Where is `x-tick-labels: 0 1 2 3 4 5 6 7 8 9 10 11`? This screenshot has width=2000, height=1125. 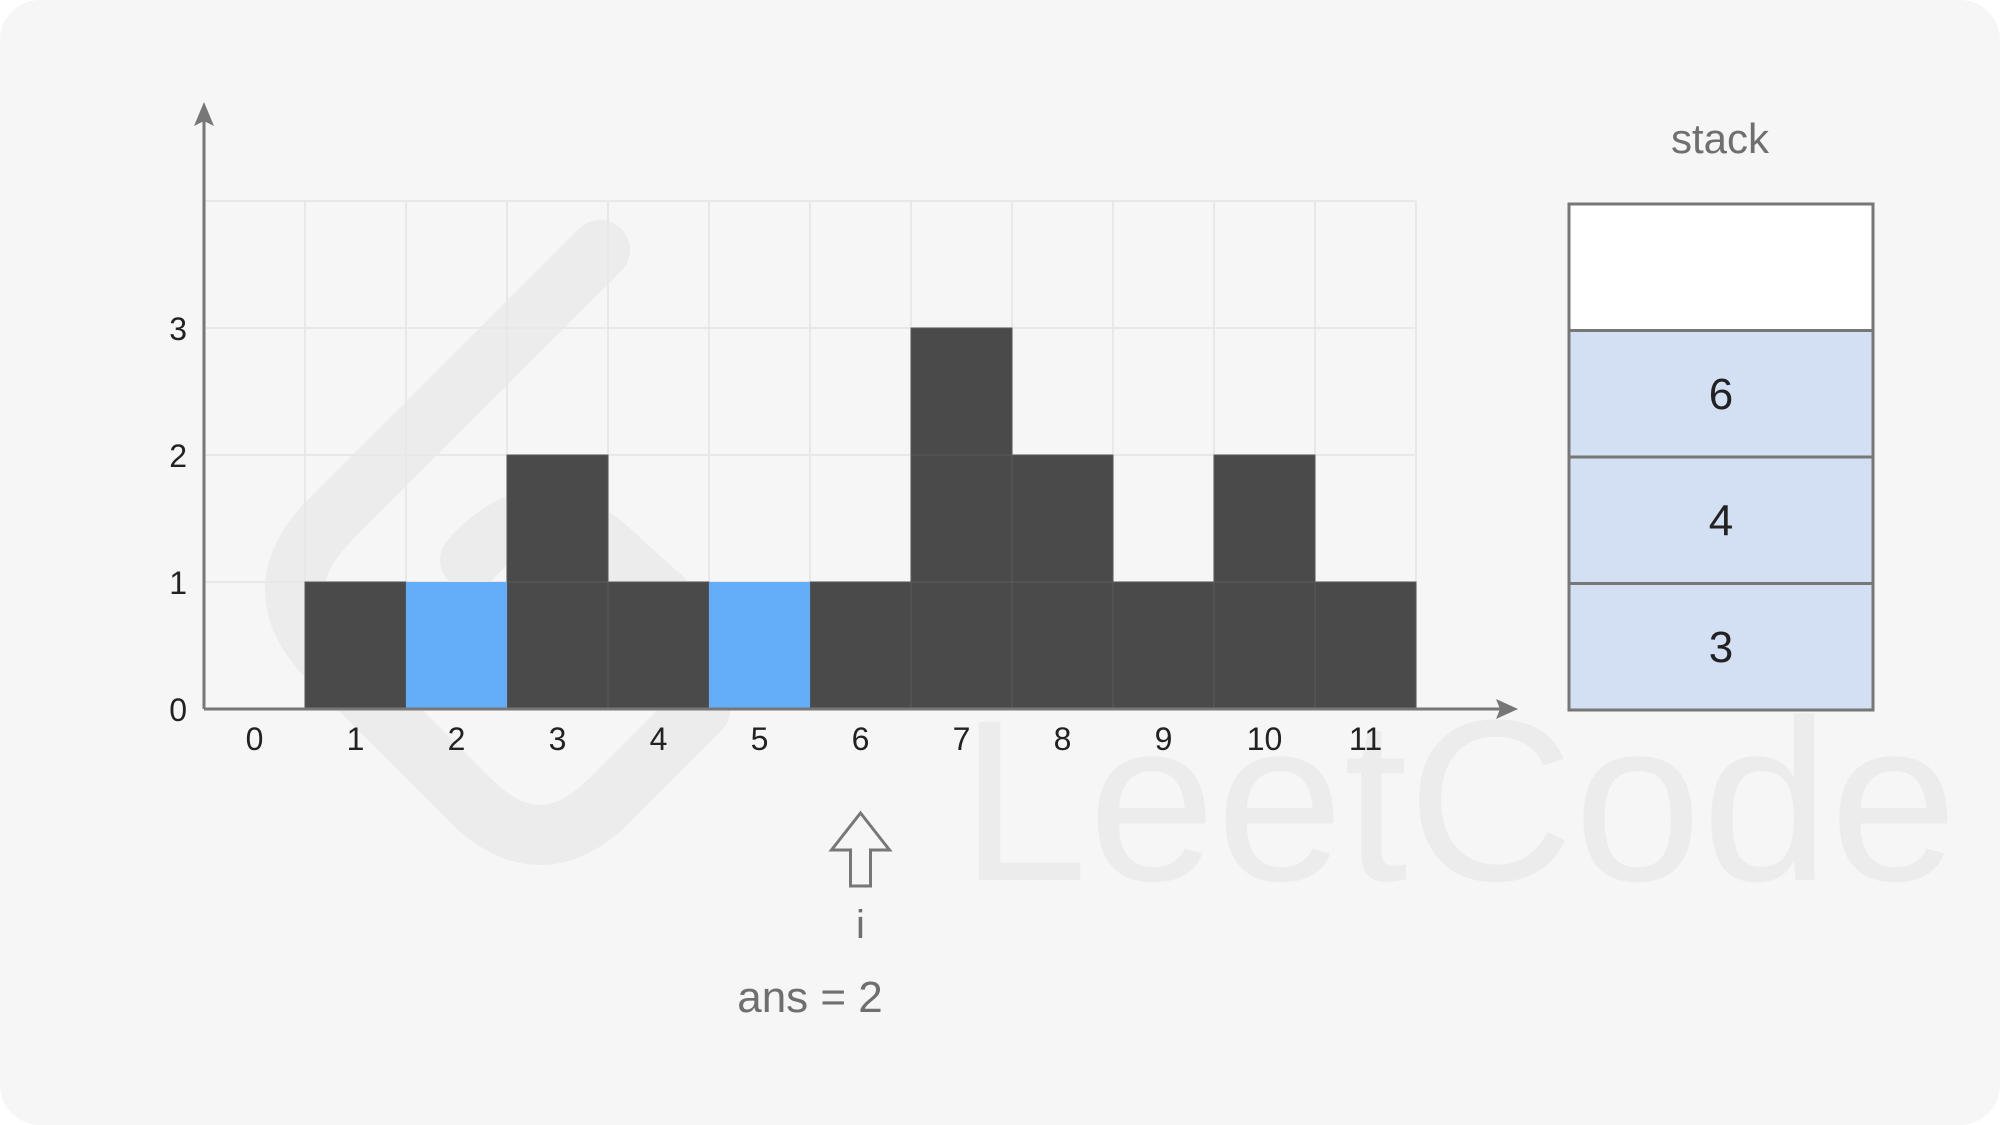 x-tick-labels: 0 1 2 3 4 5 6 7 8 9 10 11 is located at coordinates (814, 739).